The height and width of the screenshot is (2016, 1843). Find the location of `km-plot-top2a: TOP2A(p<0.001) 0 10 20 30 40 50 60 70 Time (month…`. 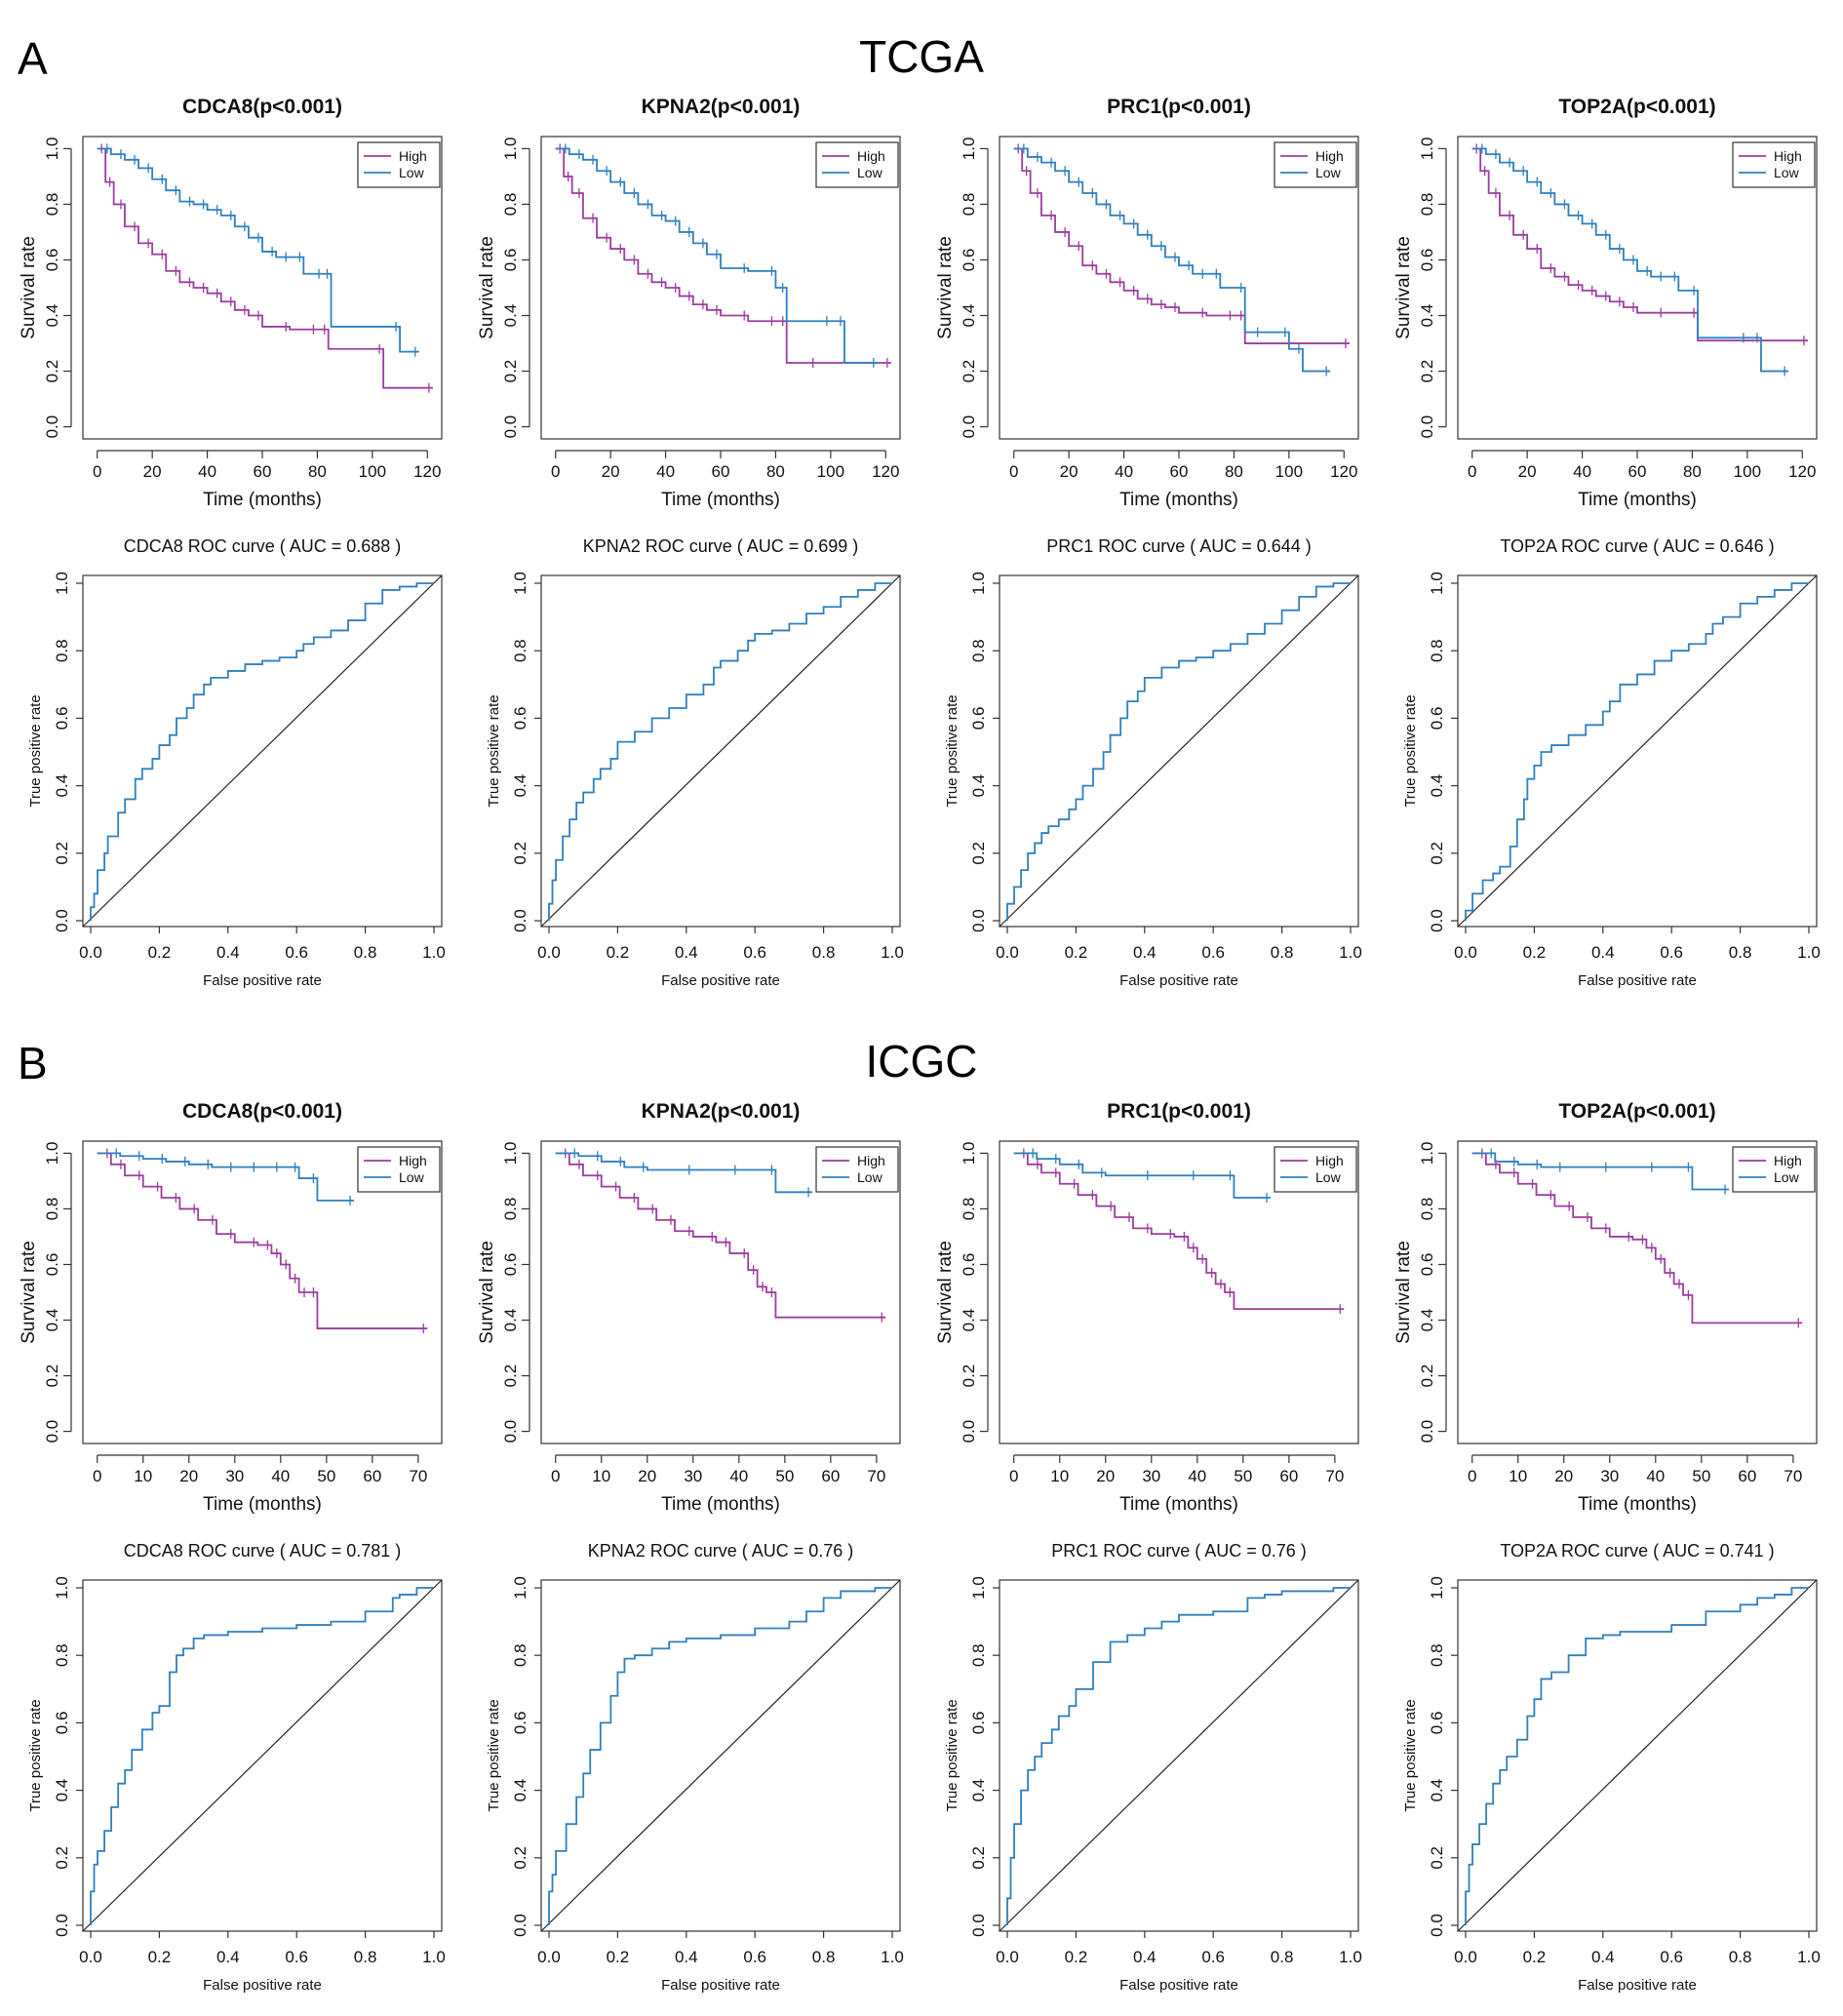

km-plot-top2a: TOP2A(p<0.001) 0 10 20 30 40 50 60 70 Time (month… is located at coordinates (1605, 1307).